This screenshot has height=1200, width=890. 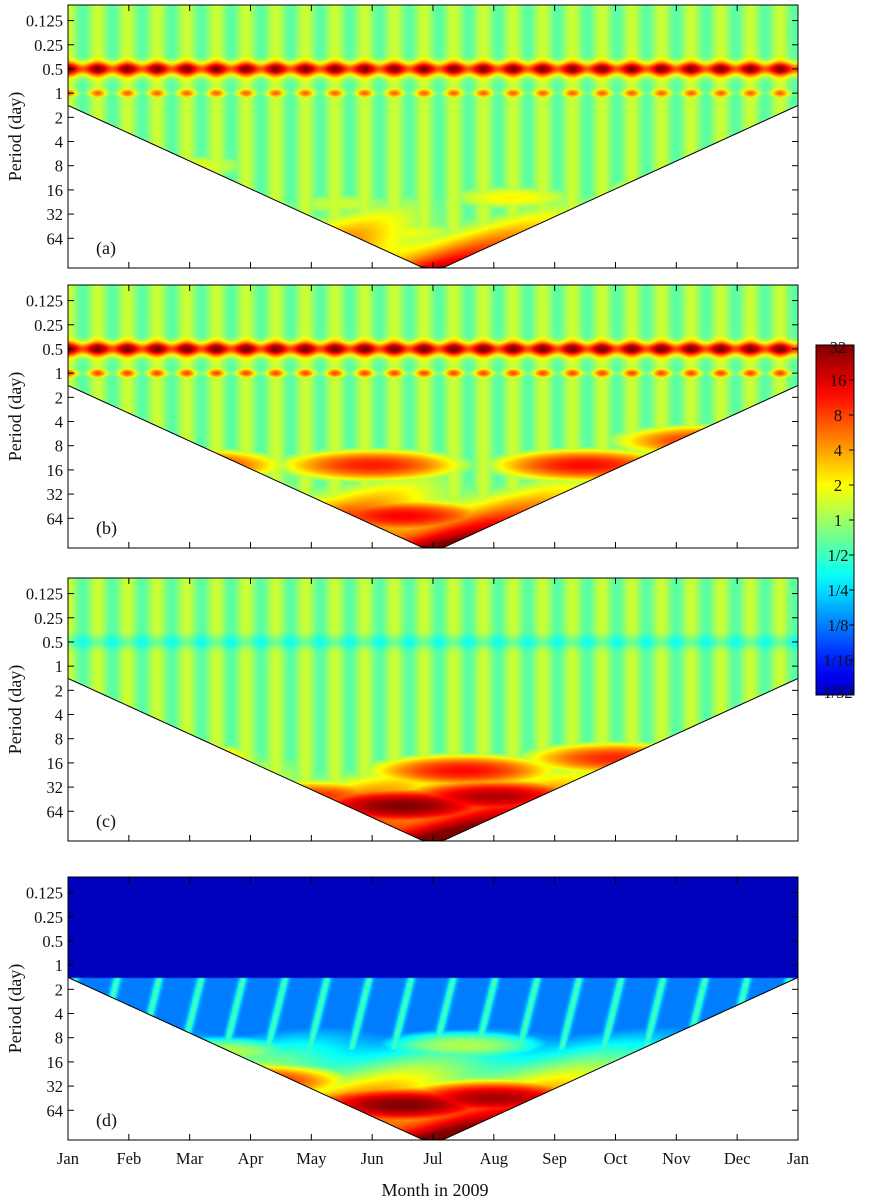 I want to click on colorbar-label: 1, so click(x=838, y=520).